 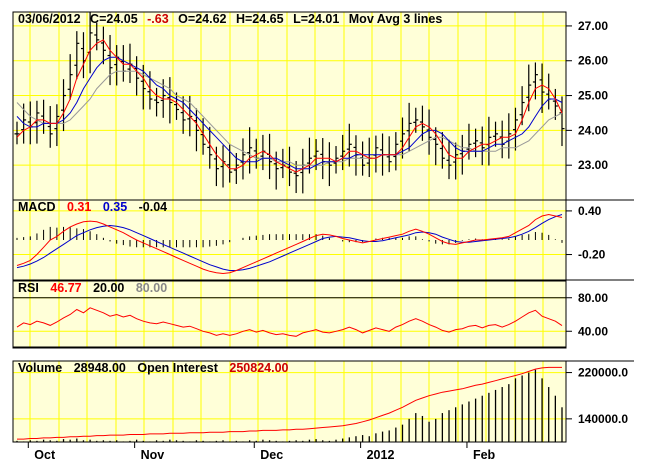 I want to click on price-tick-label: 24.00, so click(x=593, y=130).